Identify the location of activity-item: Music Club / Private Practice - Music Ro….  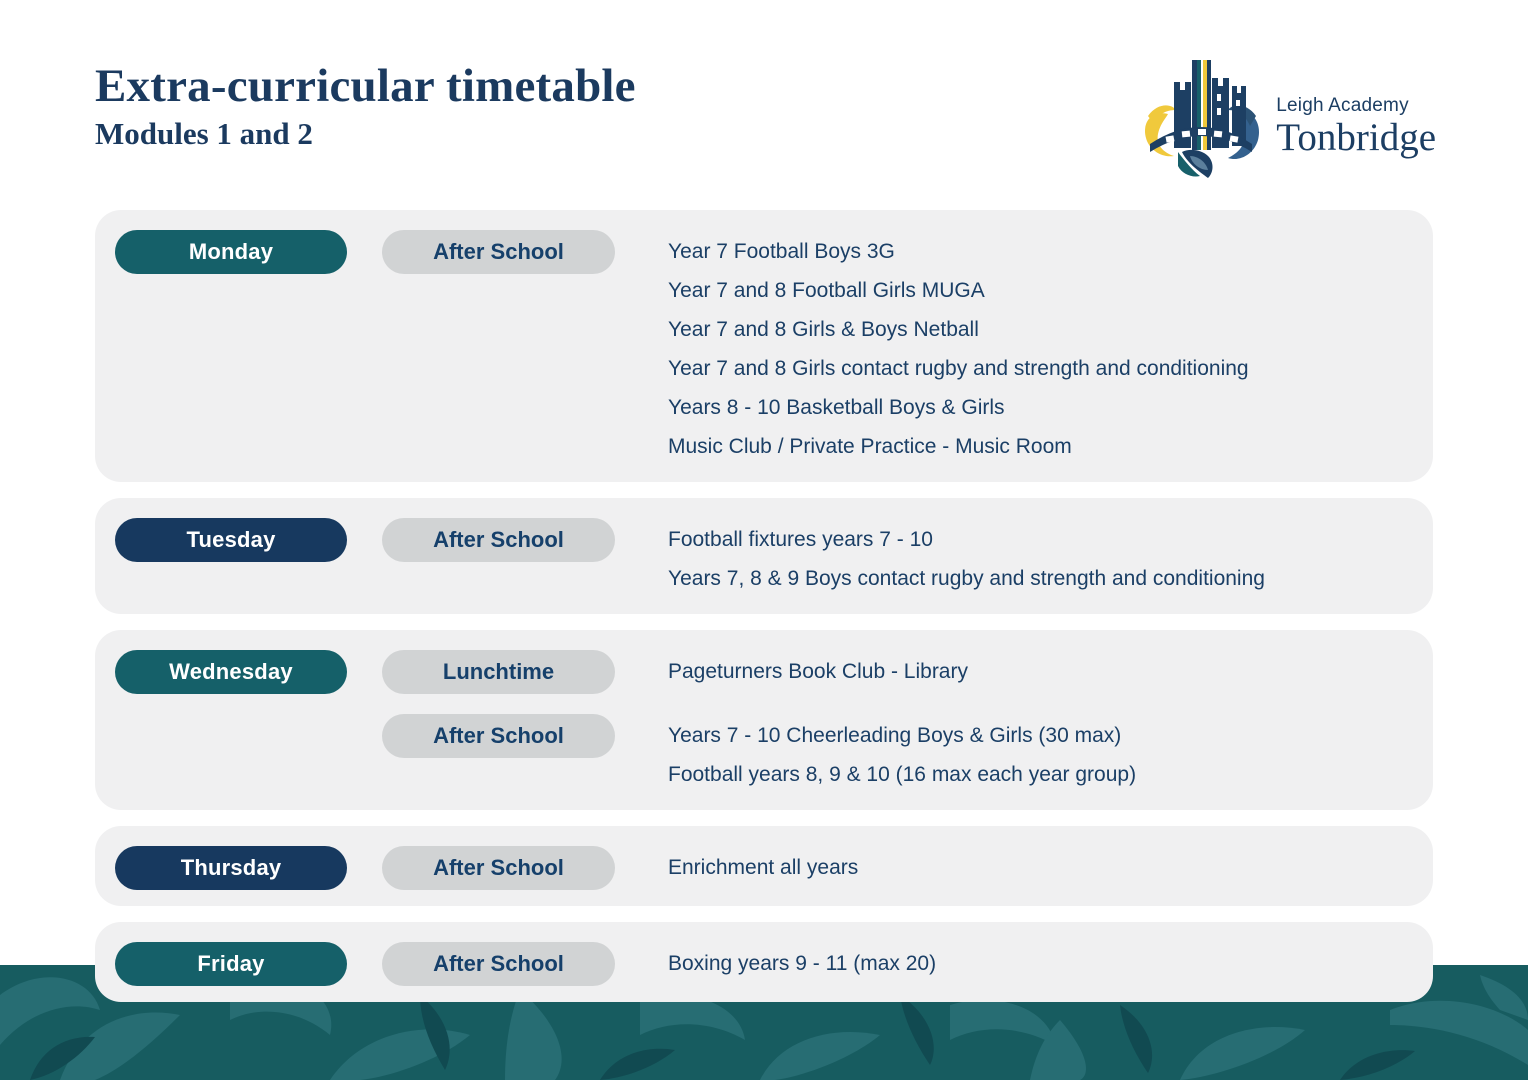
(870, 446).